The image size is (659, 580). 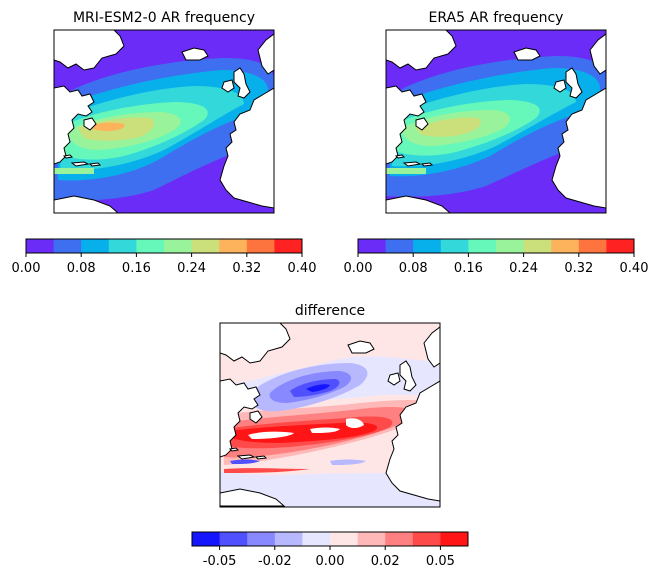 I want to click on colorbar-a-tick-label: 0.16, so click(x=136, y=268).